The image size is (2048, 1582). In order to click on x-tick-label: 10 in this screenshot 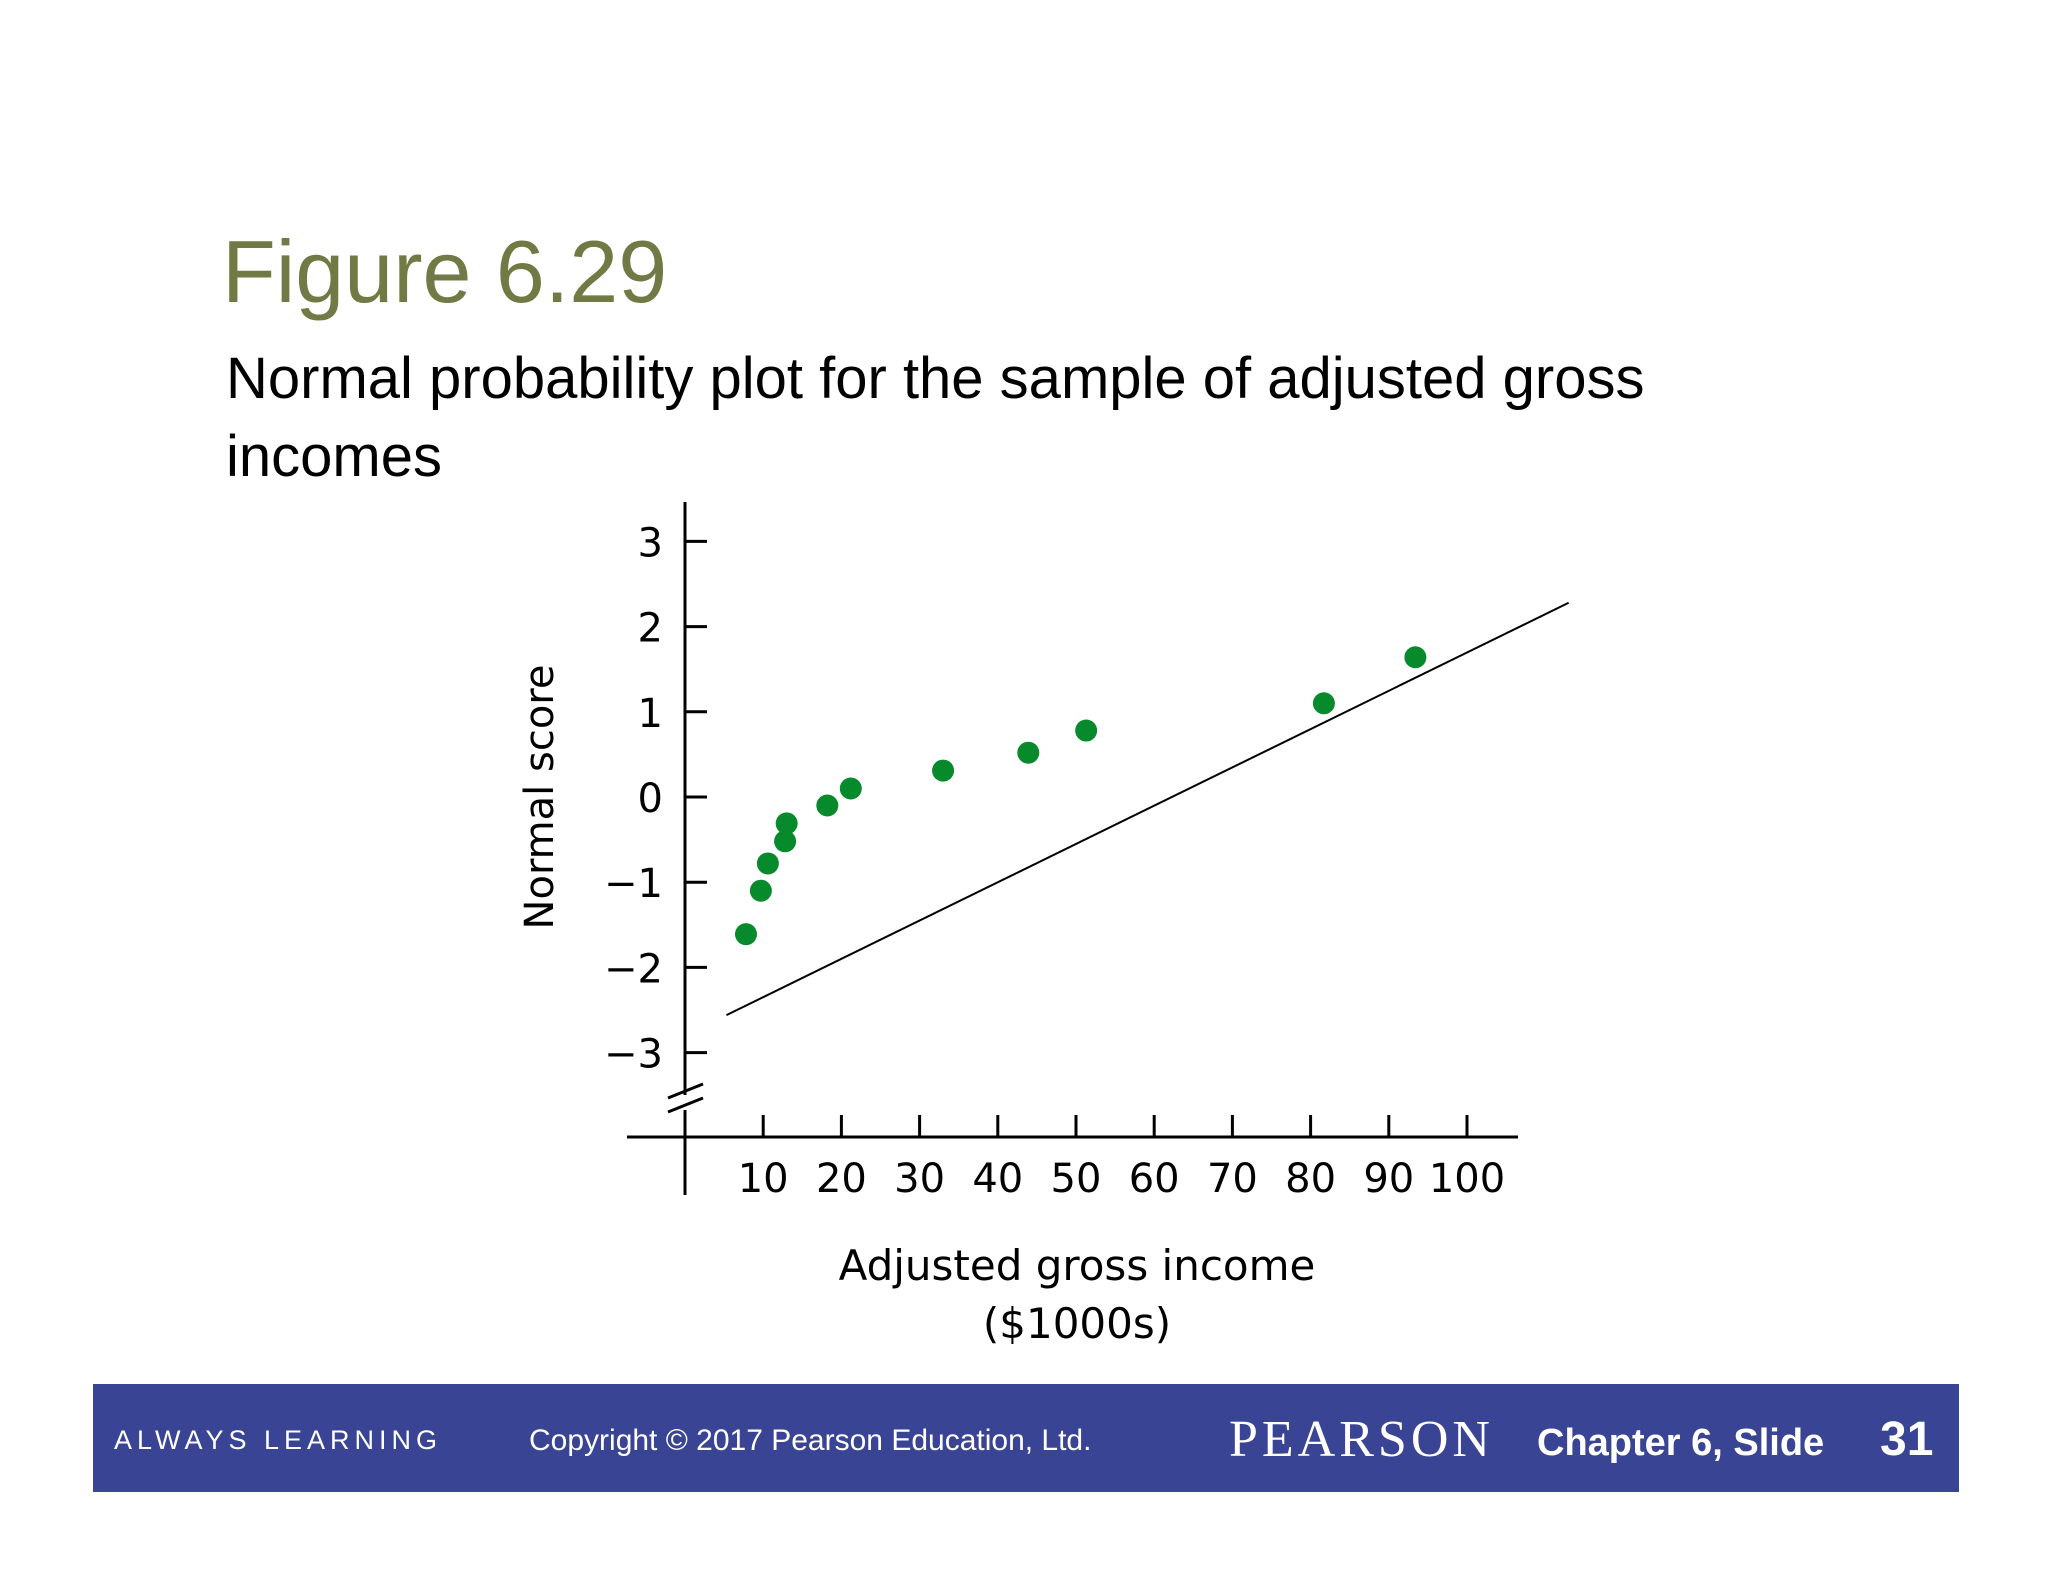, I will do `click(763, 1179)`.